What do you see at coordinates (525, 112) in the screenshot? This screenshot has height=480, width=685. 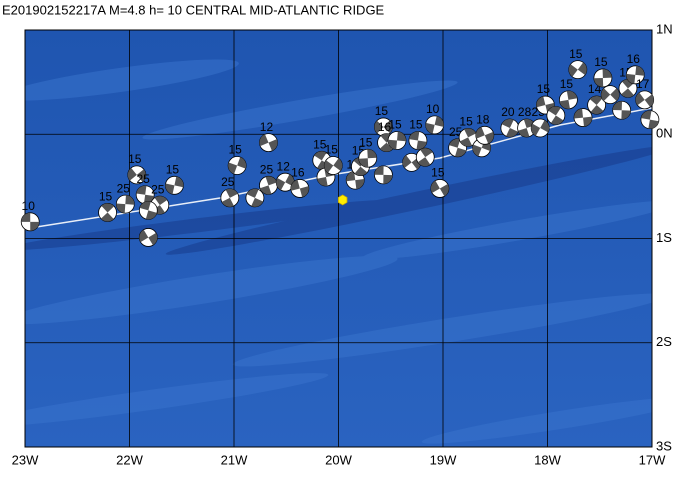 I see `depth-label: 28` at bounding box center [525, 112].